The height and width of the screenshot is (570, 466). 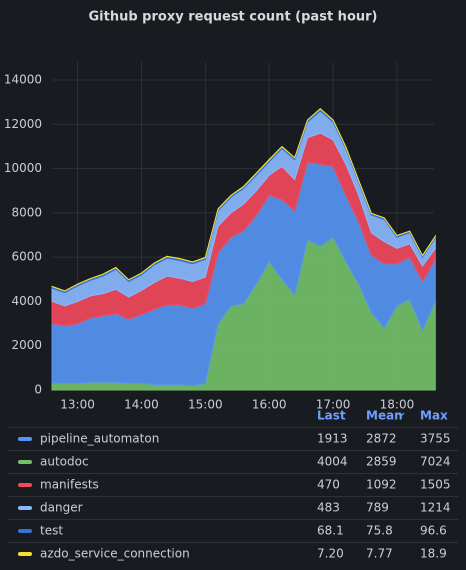 What do you see at coordinates (401, 414) in the screenshot?
I see `sort-icon` at bounding box center [401, 414].